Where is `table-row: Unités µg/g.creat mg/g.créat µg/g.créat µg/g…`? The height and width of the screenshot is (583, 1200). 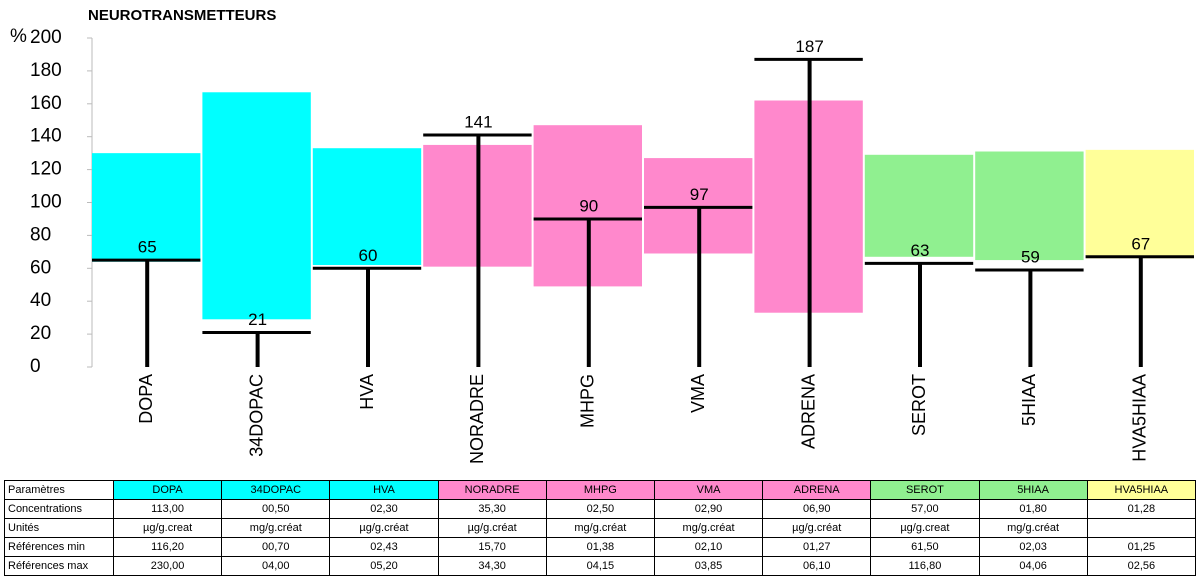
table-row: Unités µg/g.creat mg/g.créat µg/g.créat µg/g… is located at coordinates (600, 528).